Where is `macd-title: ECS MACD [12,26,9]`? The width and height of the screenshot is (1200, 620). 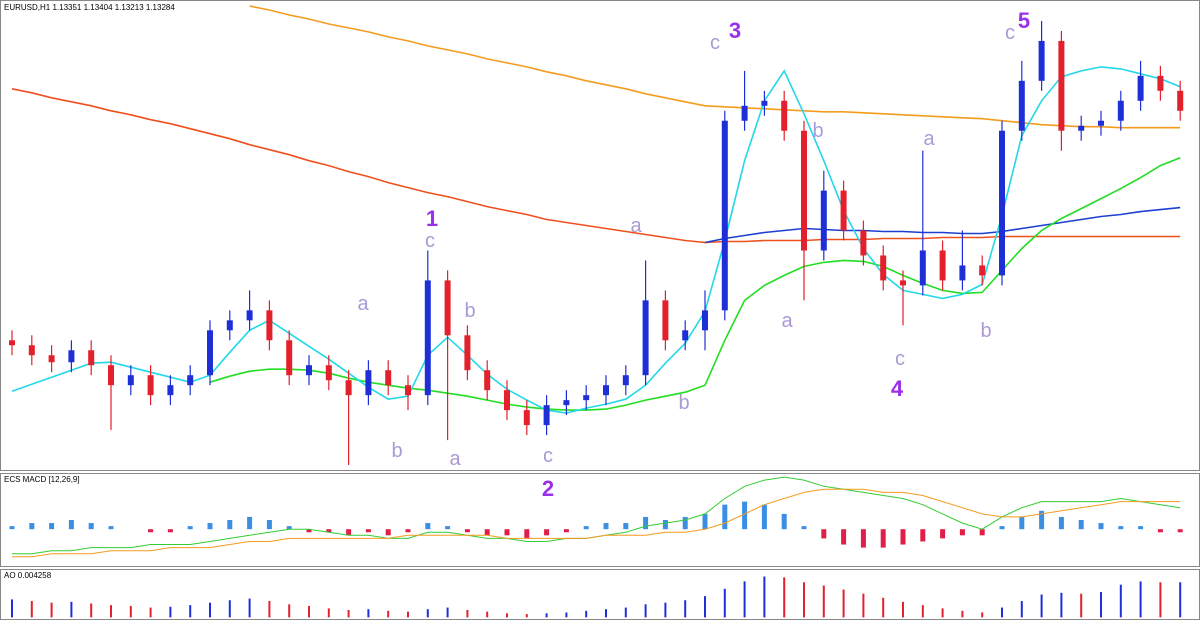
macd-title: ECS MACD [12,26,9] is located at coordinates (42, 479).